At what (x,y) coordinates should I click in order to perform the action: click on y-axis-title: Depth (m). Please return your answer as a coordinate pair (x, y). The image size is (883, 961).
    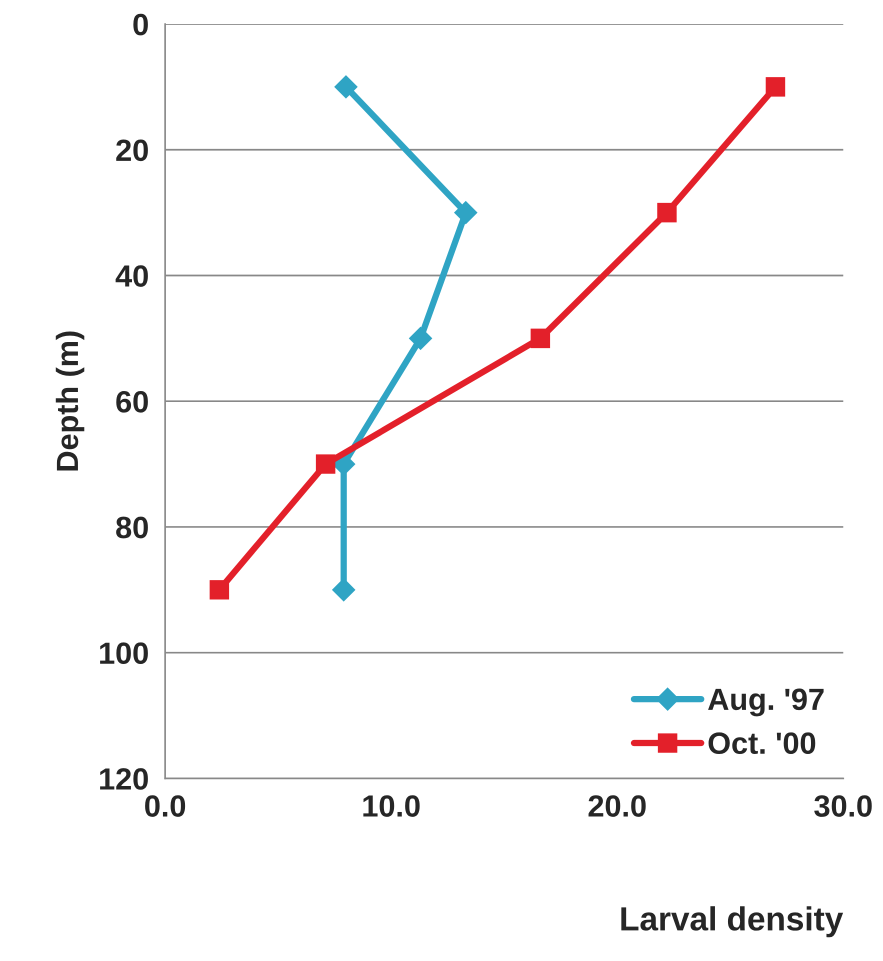
    Looking at the image, I should click on (70, 400).